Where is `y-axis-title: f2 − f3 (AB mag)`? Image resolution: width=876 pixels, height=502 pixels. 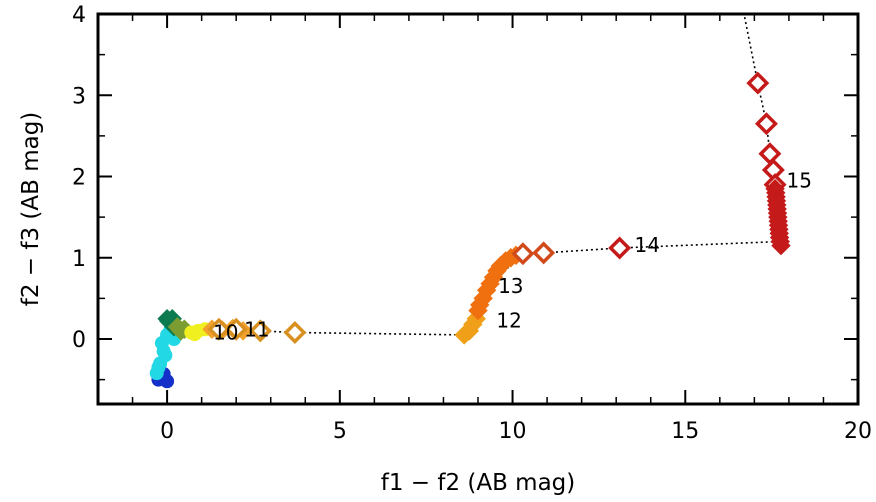 y-axis-title: f2 − f3 (AB mag) is located at coordinates (31, 209).